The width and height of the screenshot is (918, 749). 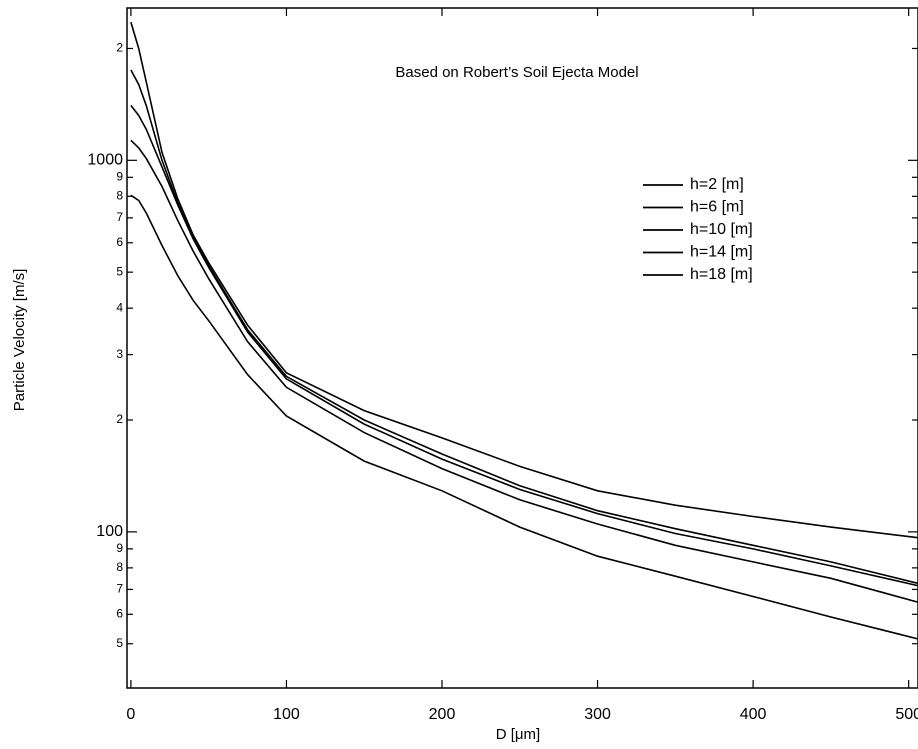 I want to click on x-tick-label: 0, so click(x=130, y=714).